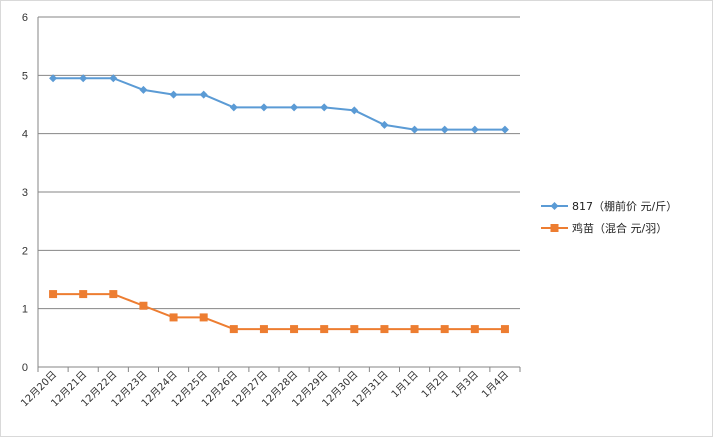  I want to click on y-tick-label: 5, so click(25, 76).